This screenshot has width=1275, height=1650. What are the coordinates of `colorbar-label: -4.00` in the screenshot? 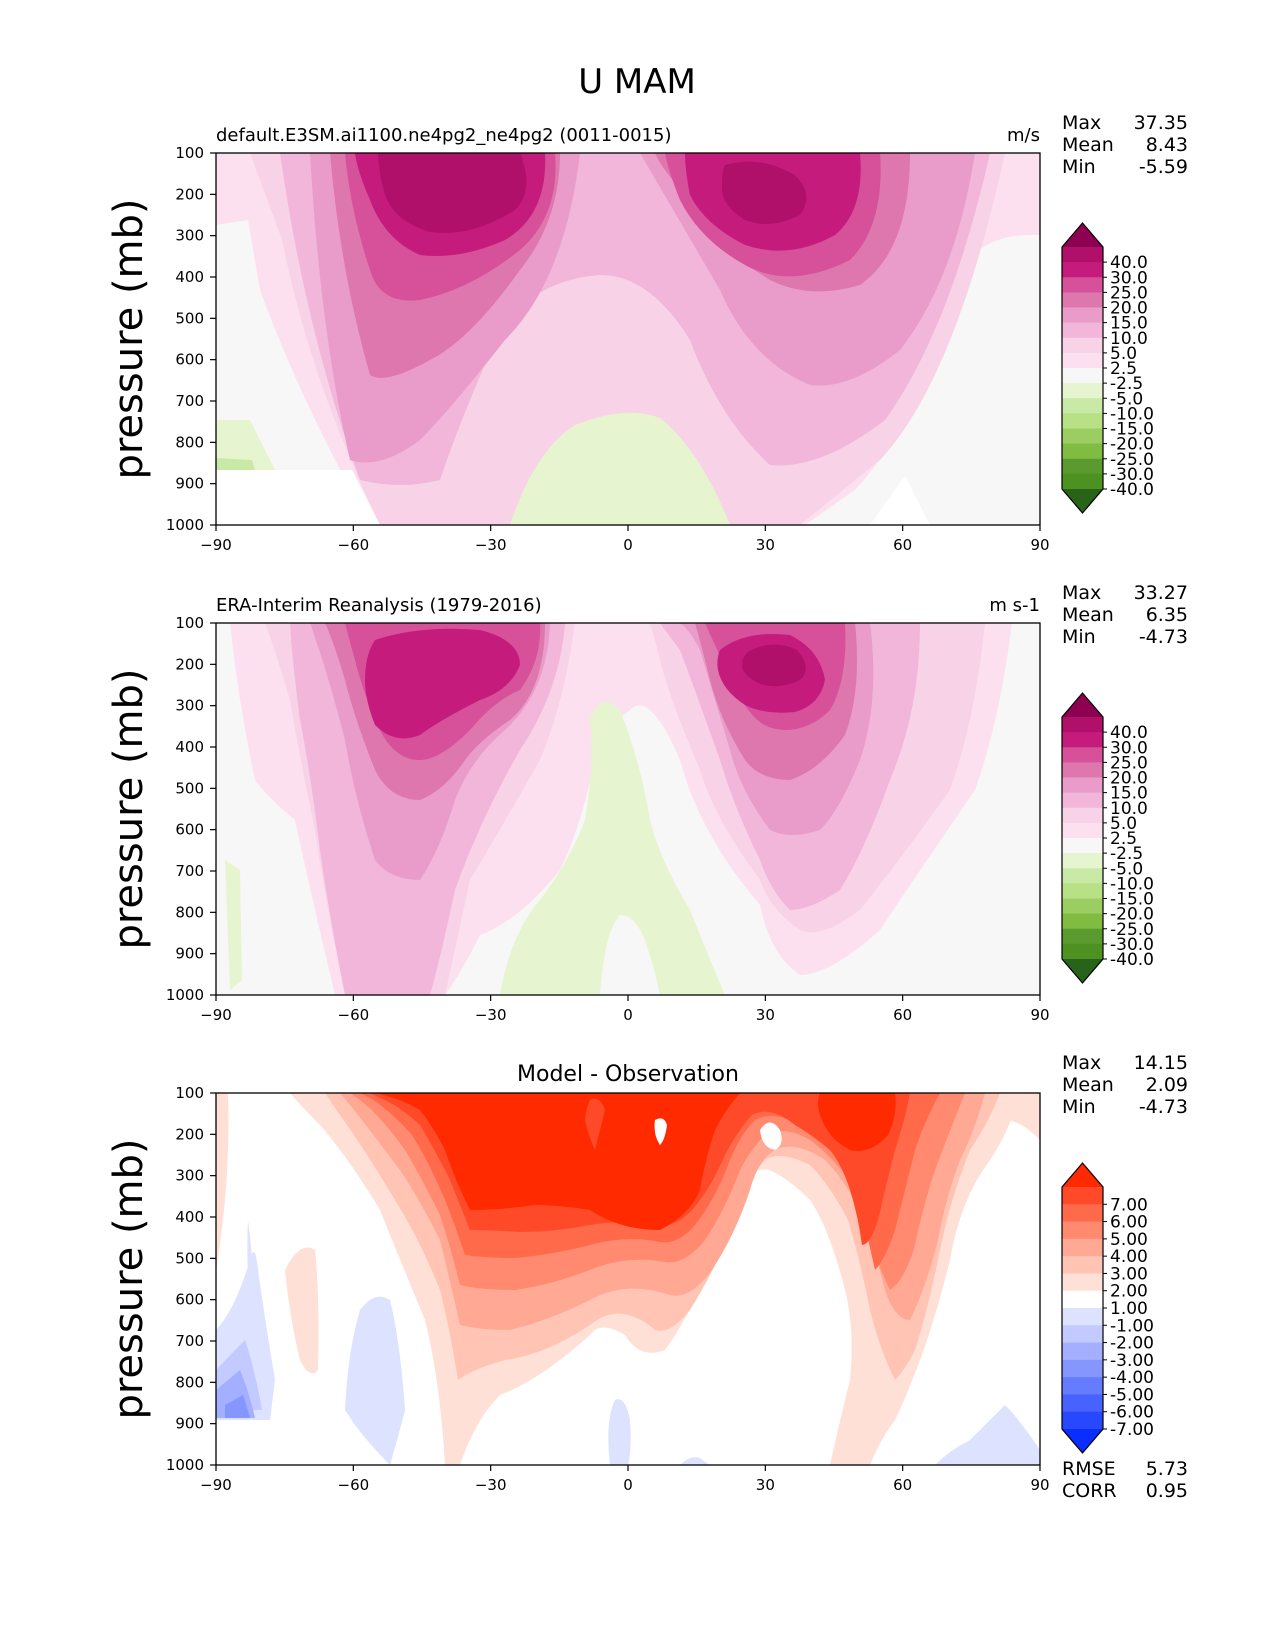 It's located at (1132, 1378).